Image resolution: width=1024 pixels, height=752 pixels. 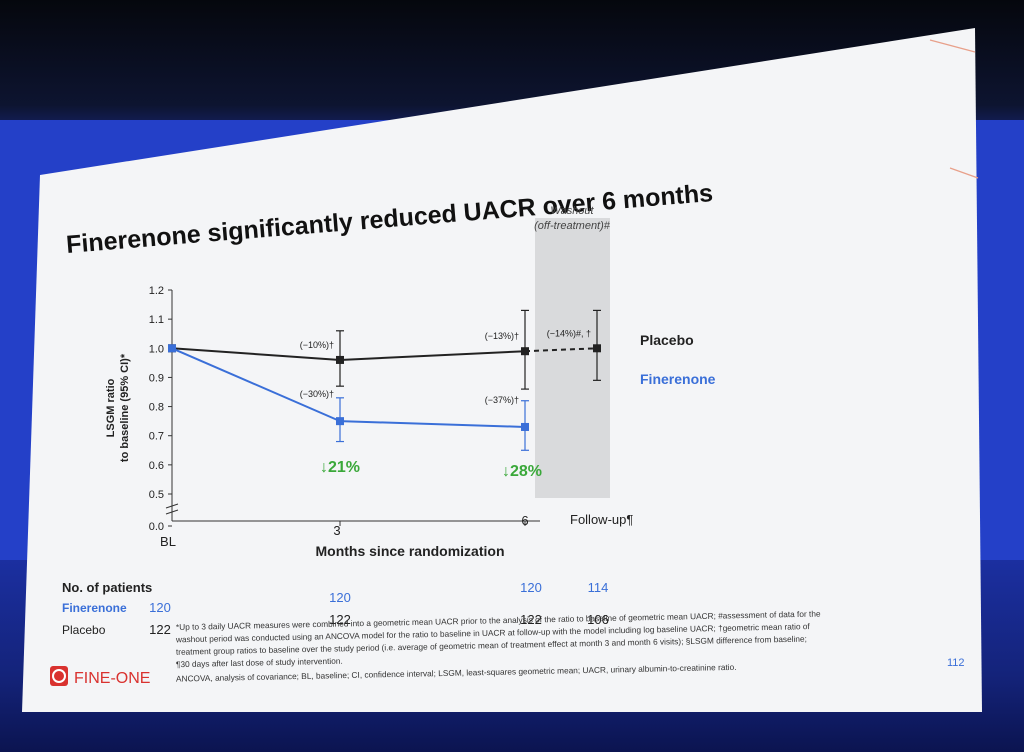 I want to click on logo-text: FINE-ONE, so click(x=112, y=678).